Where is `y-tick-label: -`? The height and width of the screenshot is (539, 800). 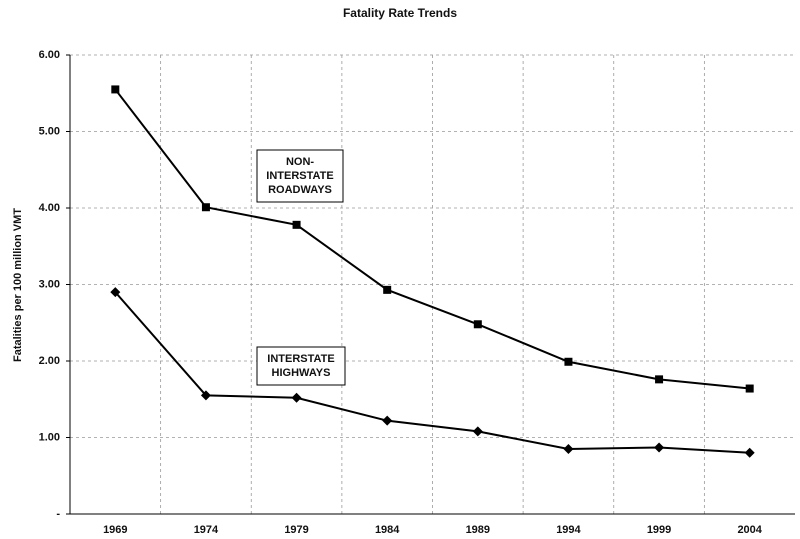 y-tick-label: - is located at coordinates (58, 514).